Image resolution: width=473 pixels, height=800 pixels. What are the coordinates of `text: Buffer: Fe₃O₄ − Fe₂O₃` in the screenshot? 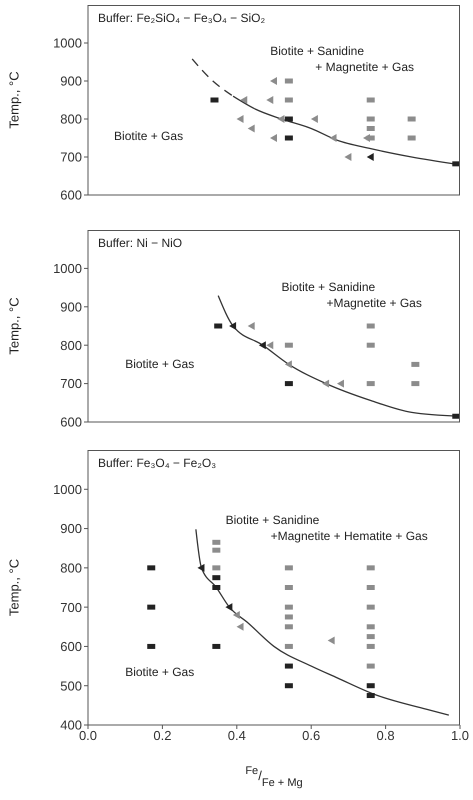 It's located at (157, 463).